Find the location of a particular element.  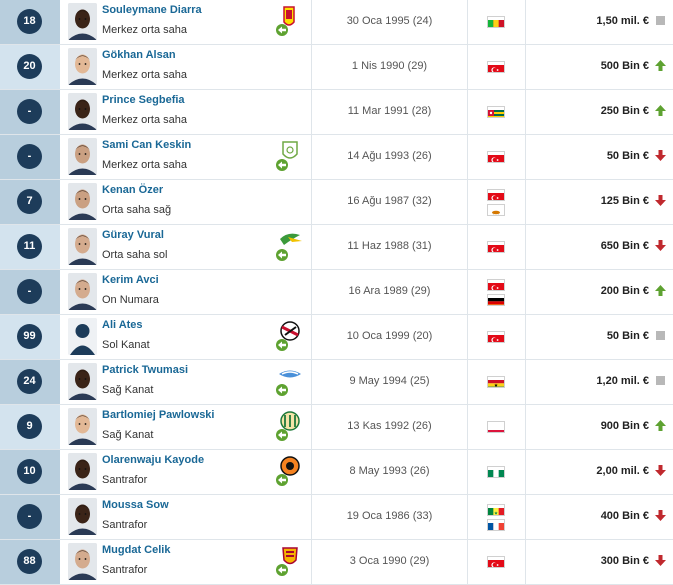

player-name-link: Kenan Özer is located at coordinates (133, 190).